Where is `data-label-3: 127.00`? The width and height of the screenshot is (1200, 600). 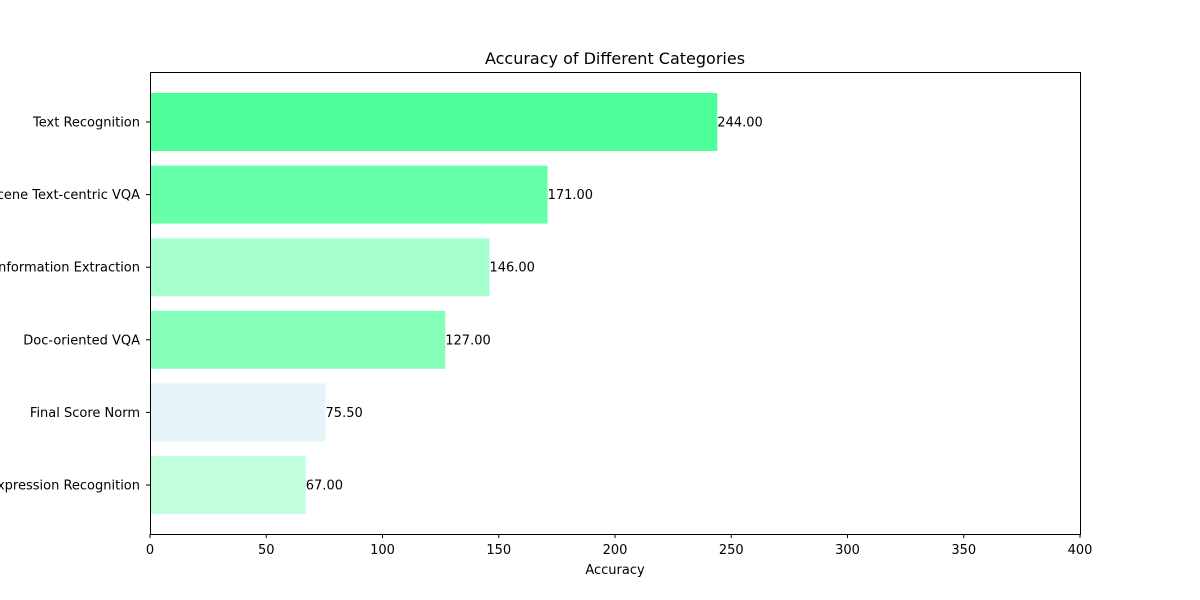 data-label-3: 127.00 is located at coordinates (468, 340).